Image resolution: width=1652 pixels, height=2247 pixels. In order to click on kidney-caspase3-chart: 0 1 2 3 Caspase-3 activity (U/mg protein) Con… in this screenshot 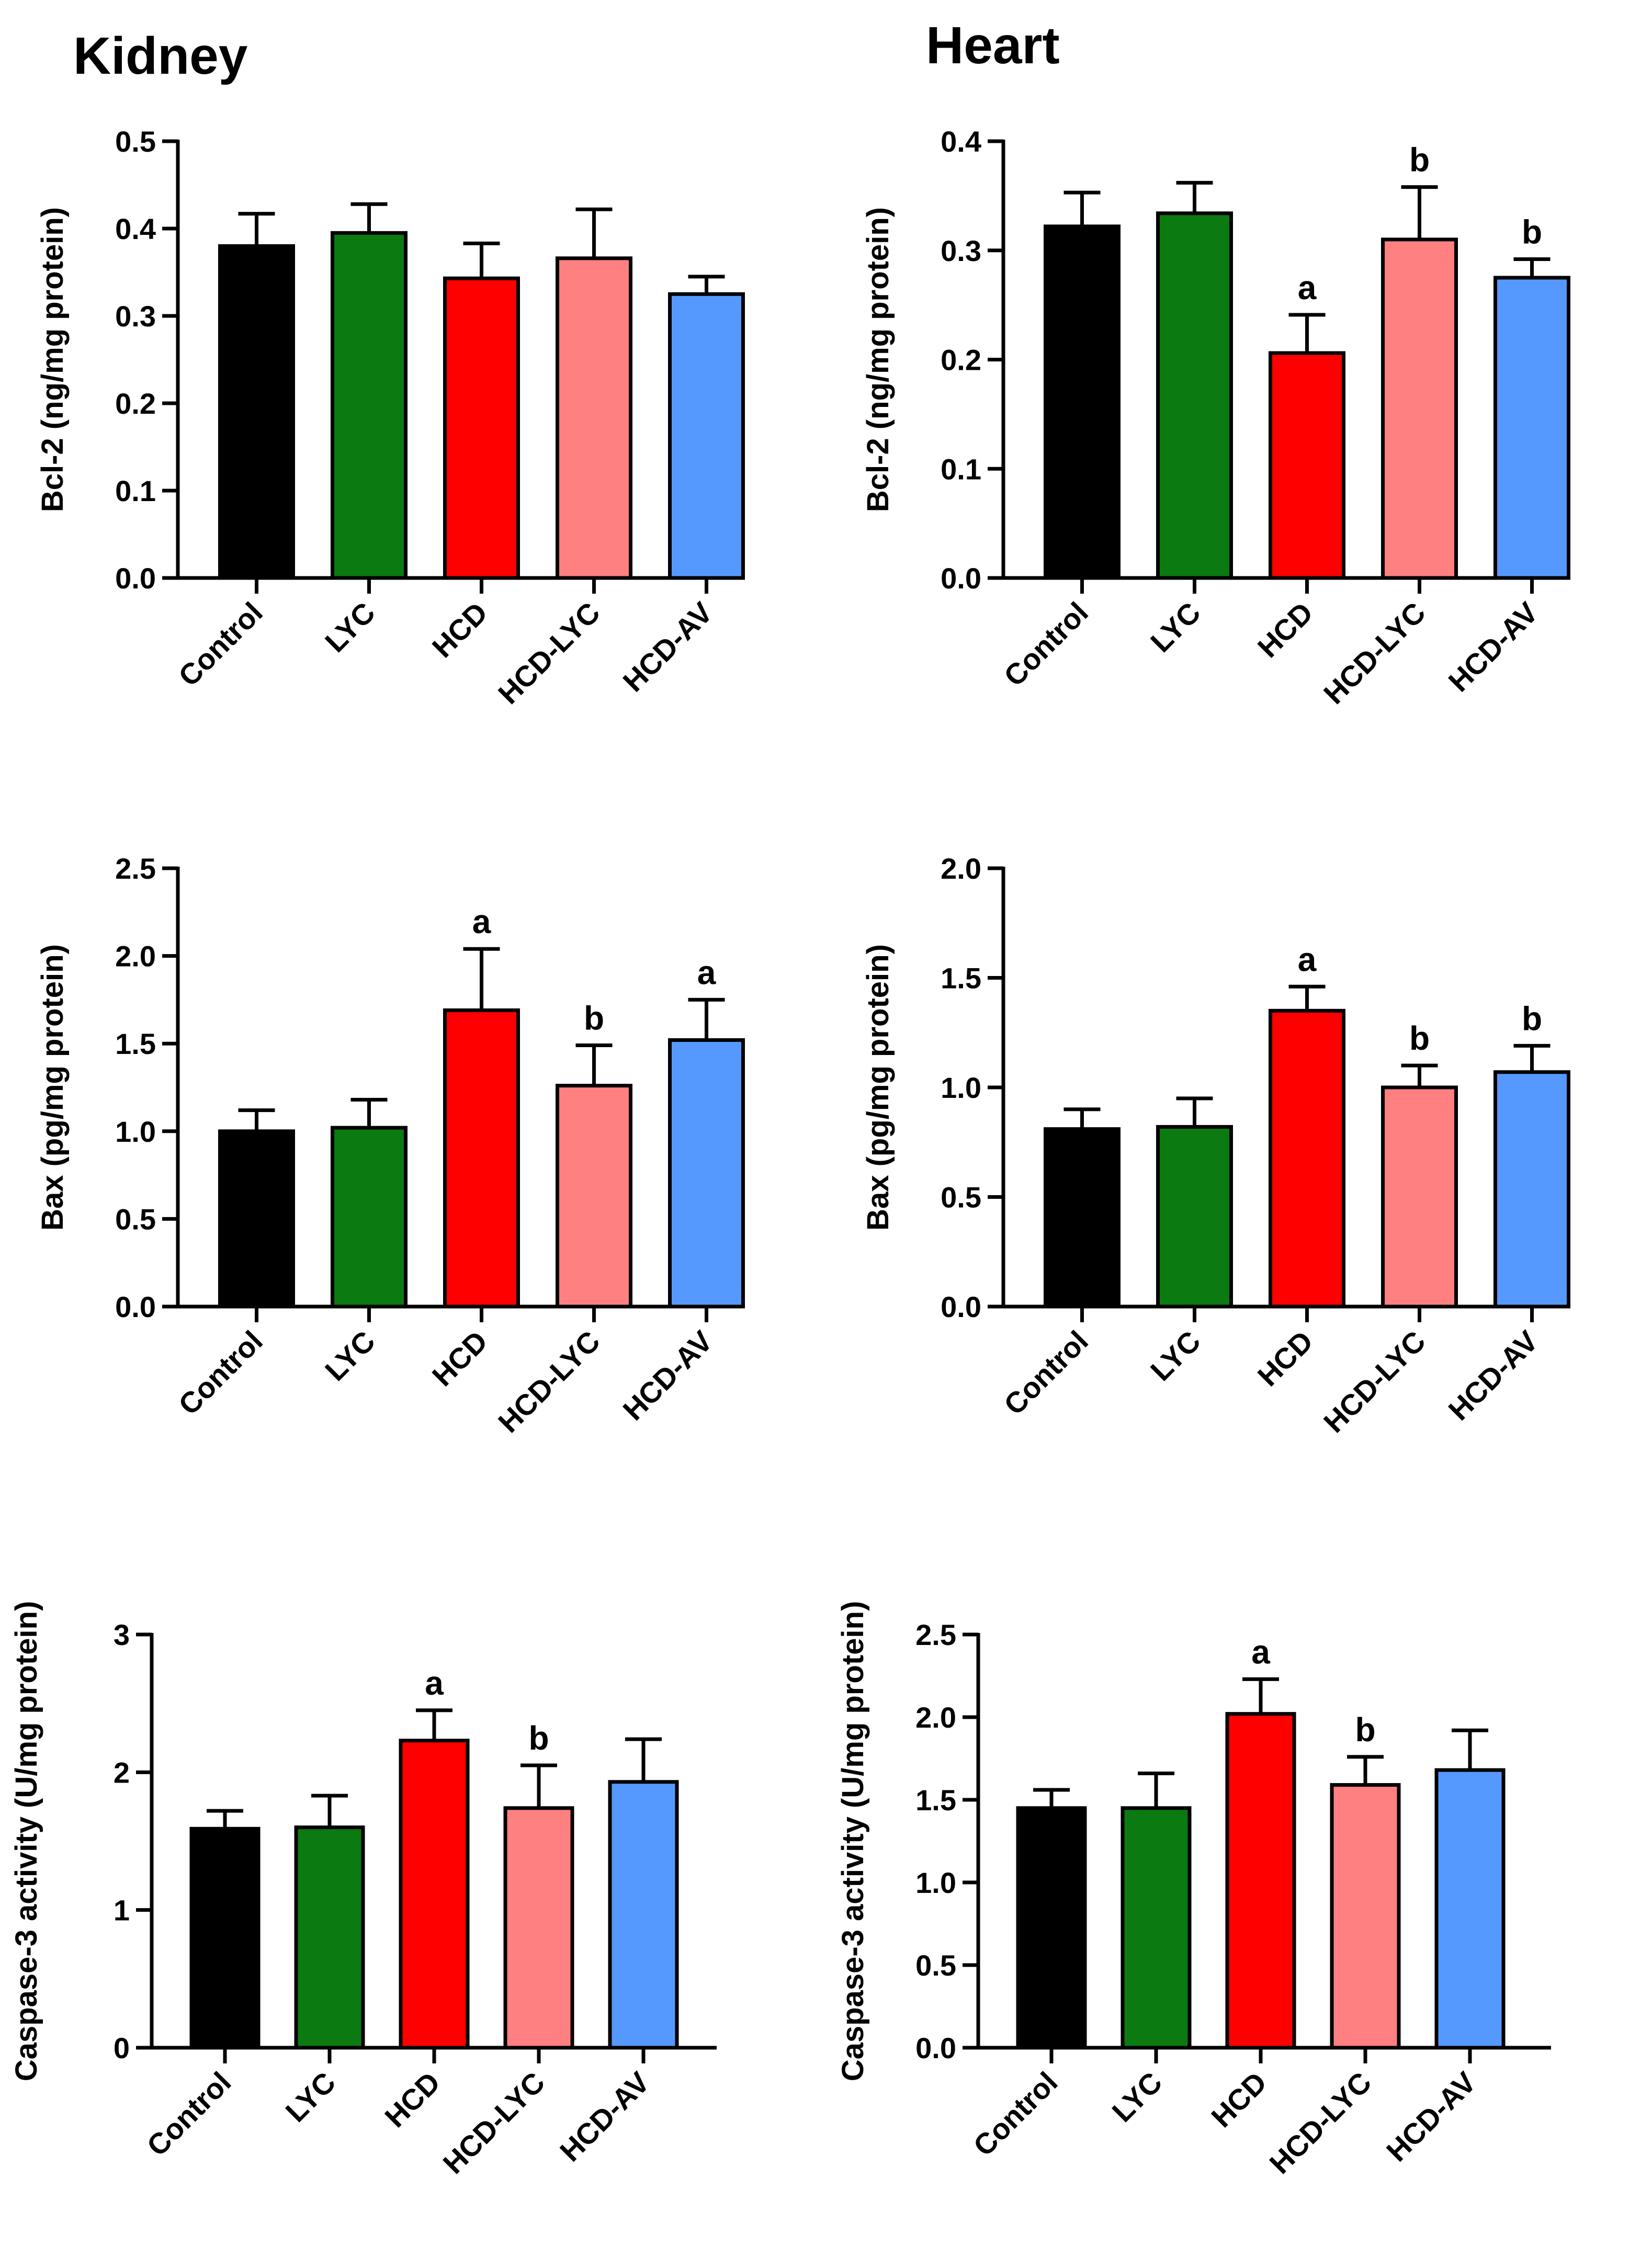, I will do `click(363, 1890)`.